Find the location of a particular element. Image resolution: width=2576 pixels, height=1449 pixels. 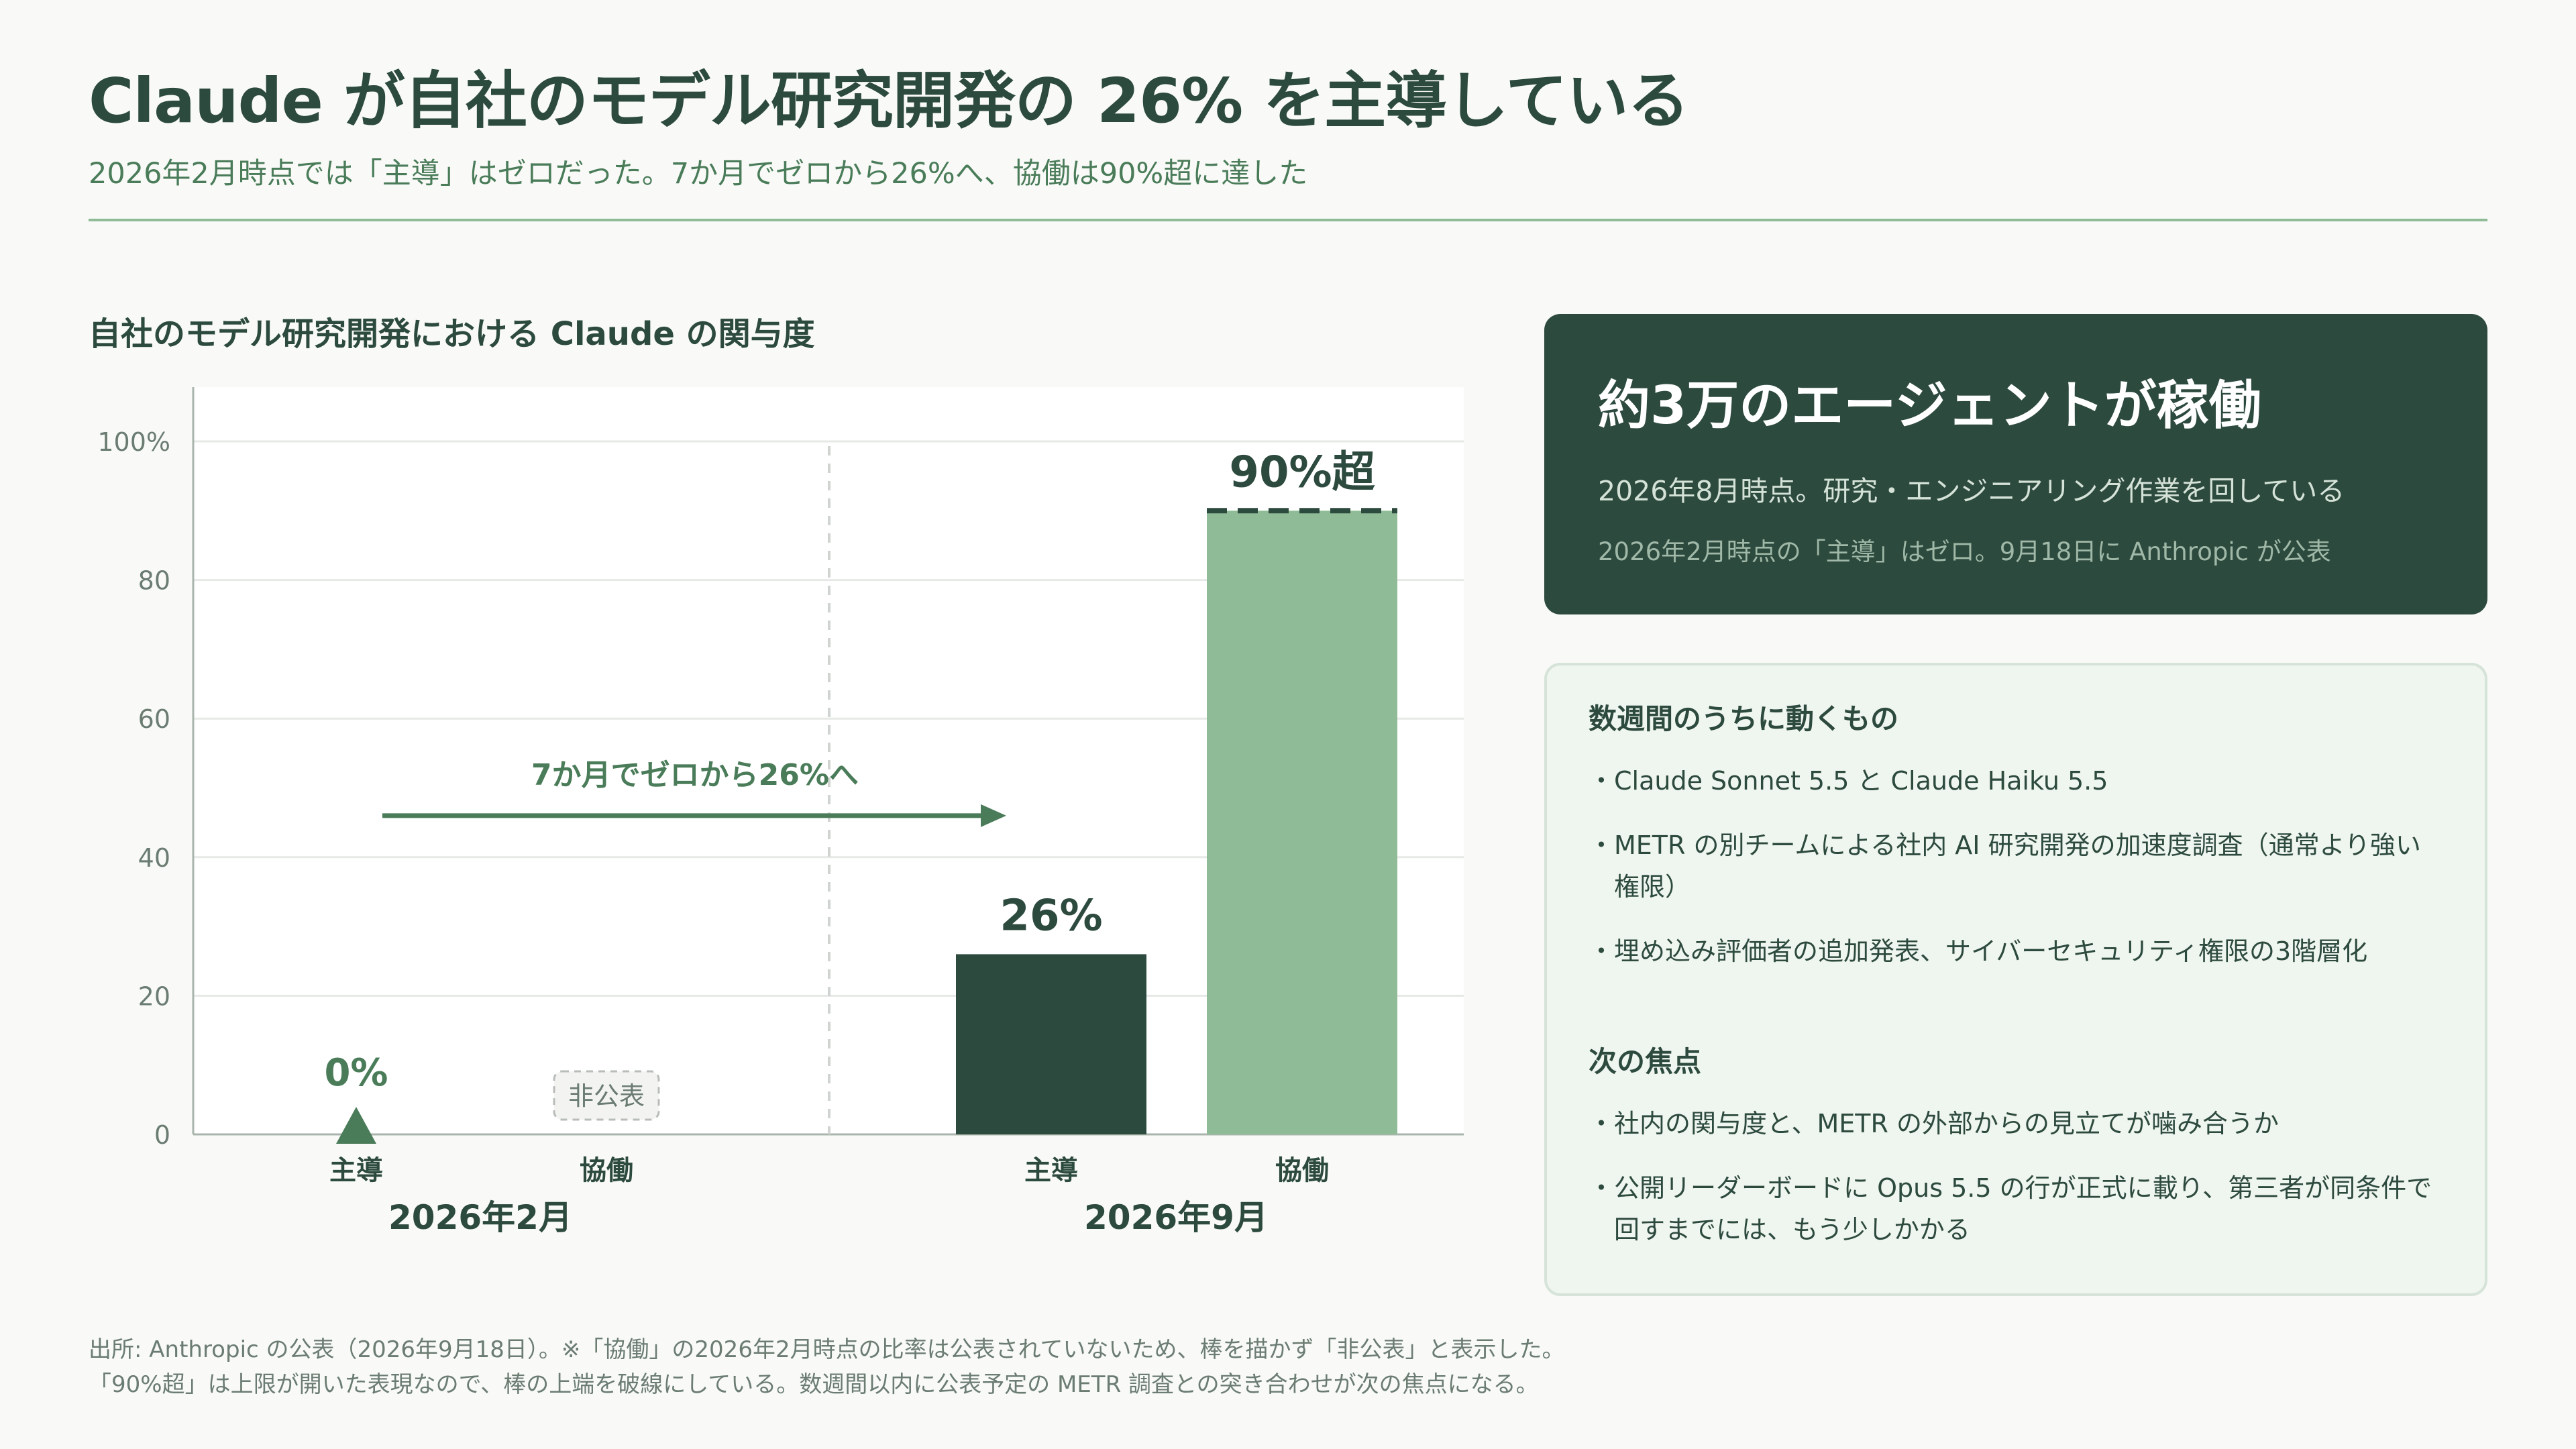

group-label: 2026年2月 is located at coordinates (480, 1217).